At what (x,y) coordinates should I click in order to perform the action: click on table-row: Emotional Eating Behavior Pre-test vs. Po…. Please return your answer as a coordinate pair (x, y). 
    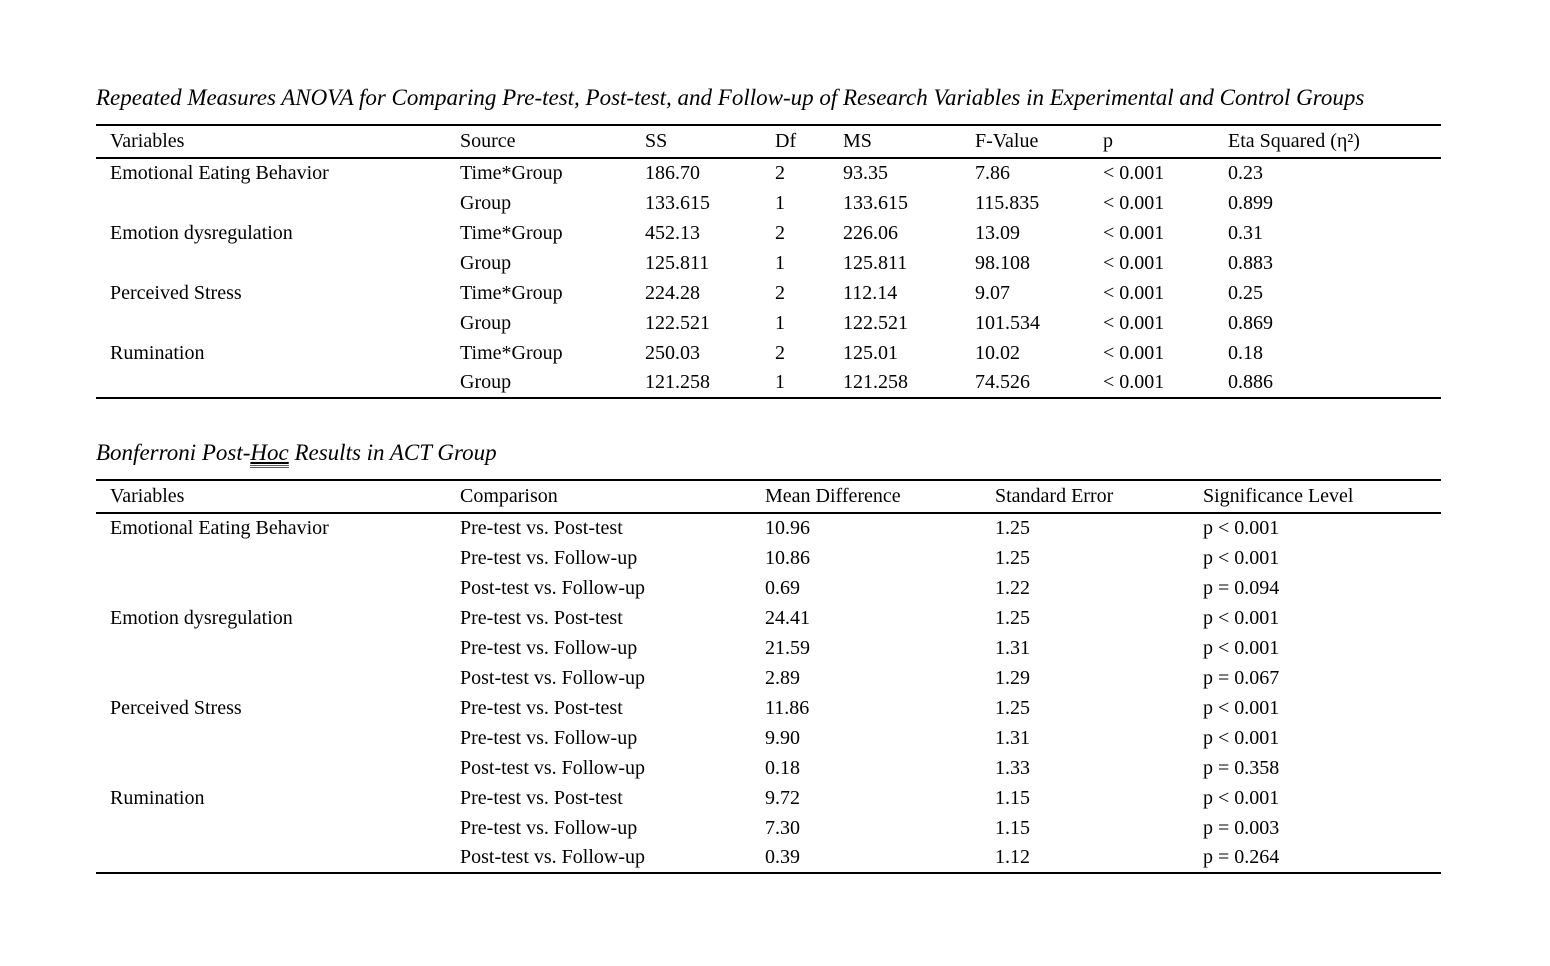
    Looking at the image, I should click on (768, 528).